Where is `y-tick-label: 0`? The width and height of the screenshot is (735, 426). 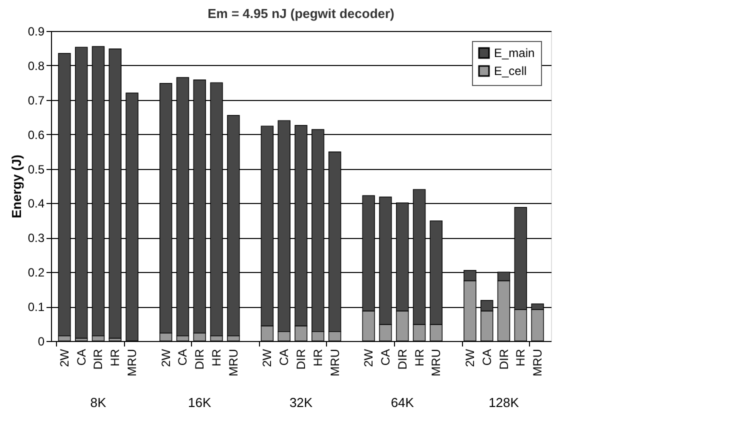 y-tick-label: 0 is located at coordinates (41, 341).